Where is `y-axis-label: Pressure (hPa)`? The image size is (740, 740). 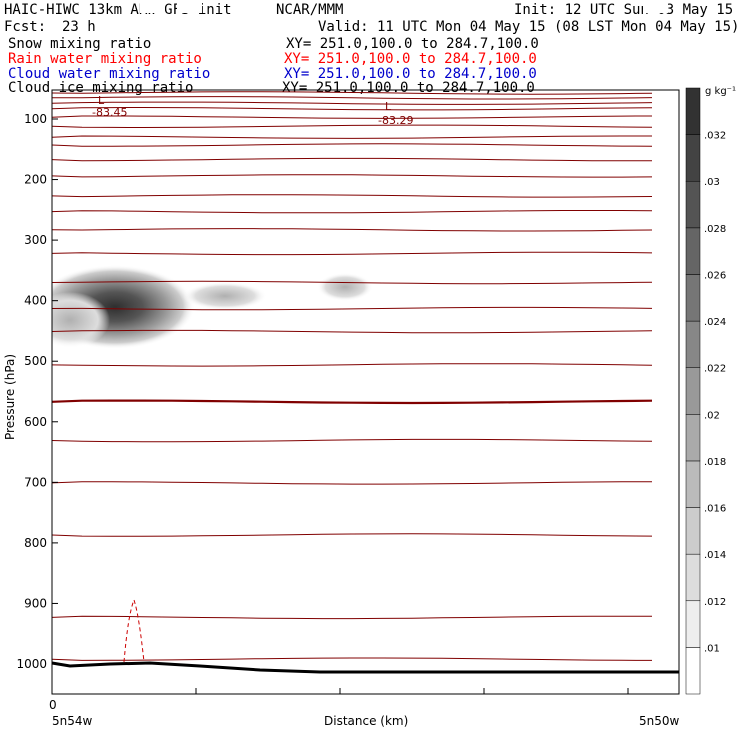 y-axis-label: Pressure (hPa) is located at coordinates (10, 397).